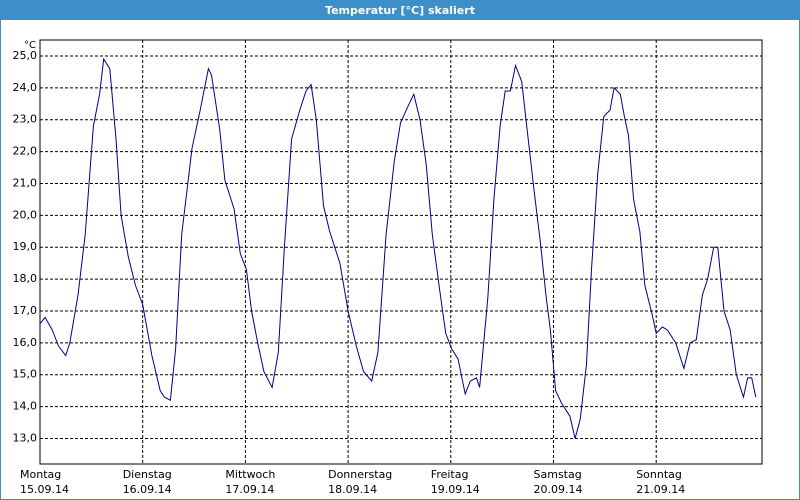 The height and width of the screenshot is (500, 800). I want to click on x-tick-date: 18.09.14, so click(352, 489).